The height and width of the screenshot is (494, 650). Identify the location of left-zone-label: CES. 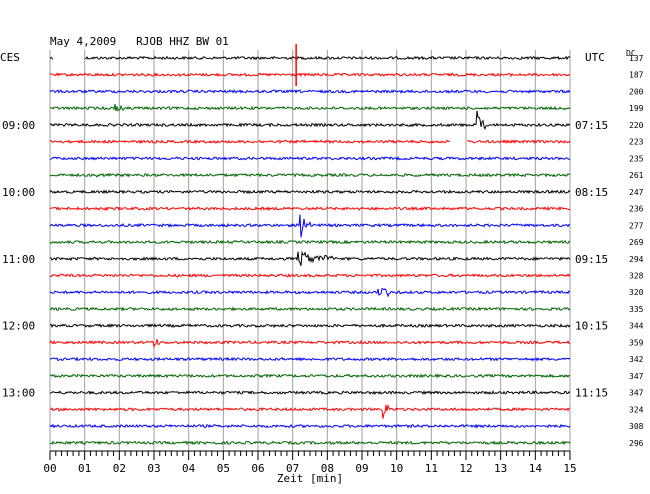
(10, 57).